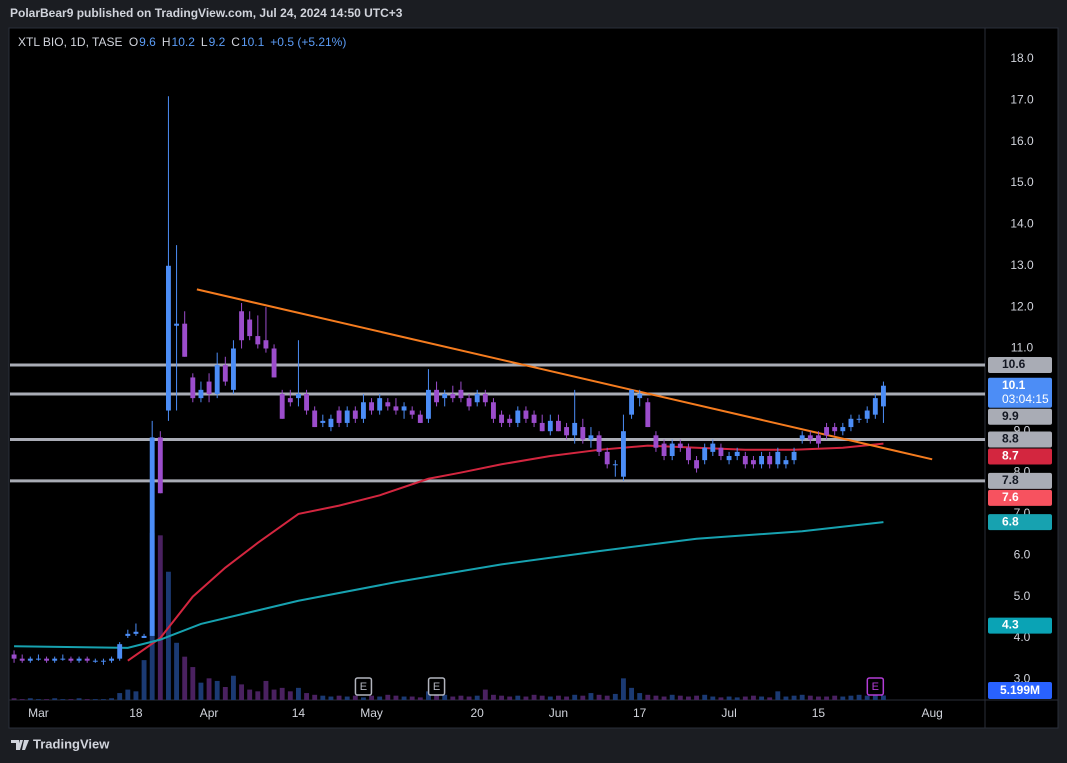 Image resolution: width=1067 pixels, height=763 pixels. I want to click on legend-value: 10.1, so click(252, 42).